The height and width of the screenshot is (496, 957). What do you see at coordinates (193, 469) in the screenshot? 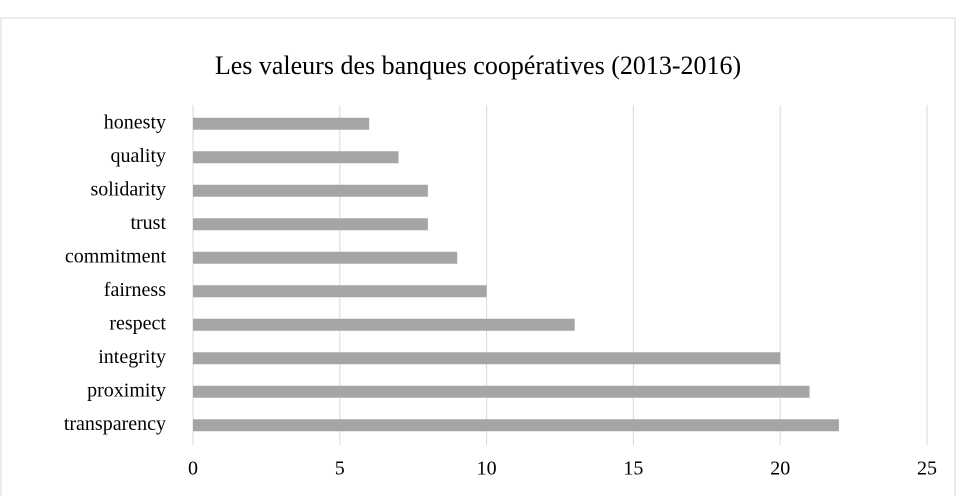
I see `x-tick-label: 0` at bounding box center [193, 469].